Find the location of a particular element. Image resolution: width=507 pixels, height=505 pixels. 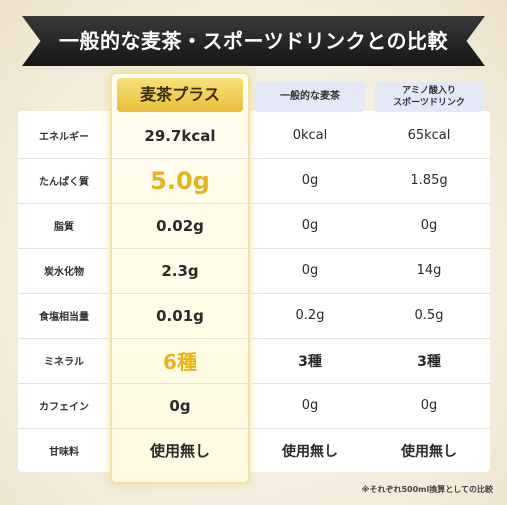

table-row: ミネラル 6種 3種 3種 is located at coordinates (254, 360).